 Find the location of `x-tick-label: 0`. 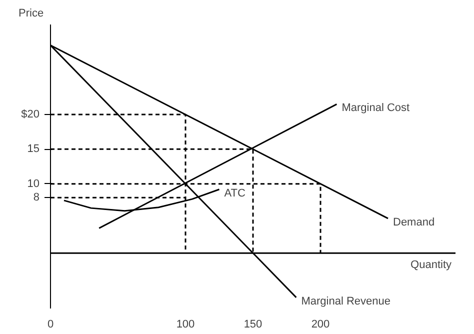

x-tick-label: 0 is located at coordinates (50, 324).